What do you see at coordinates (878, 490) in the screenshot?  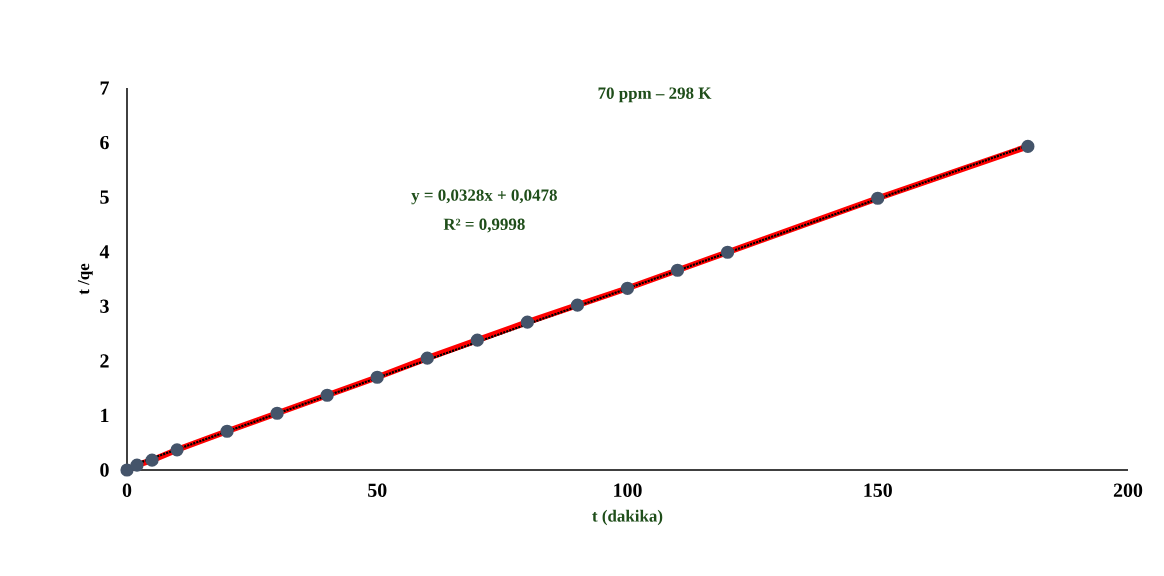 I see `x-tick-label: 150` at bounding box center [878, 490].